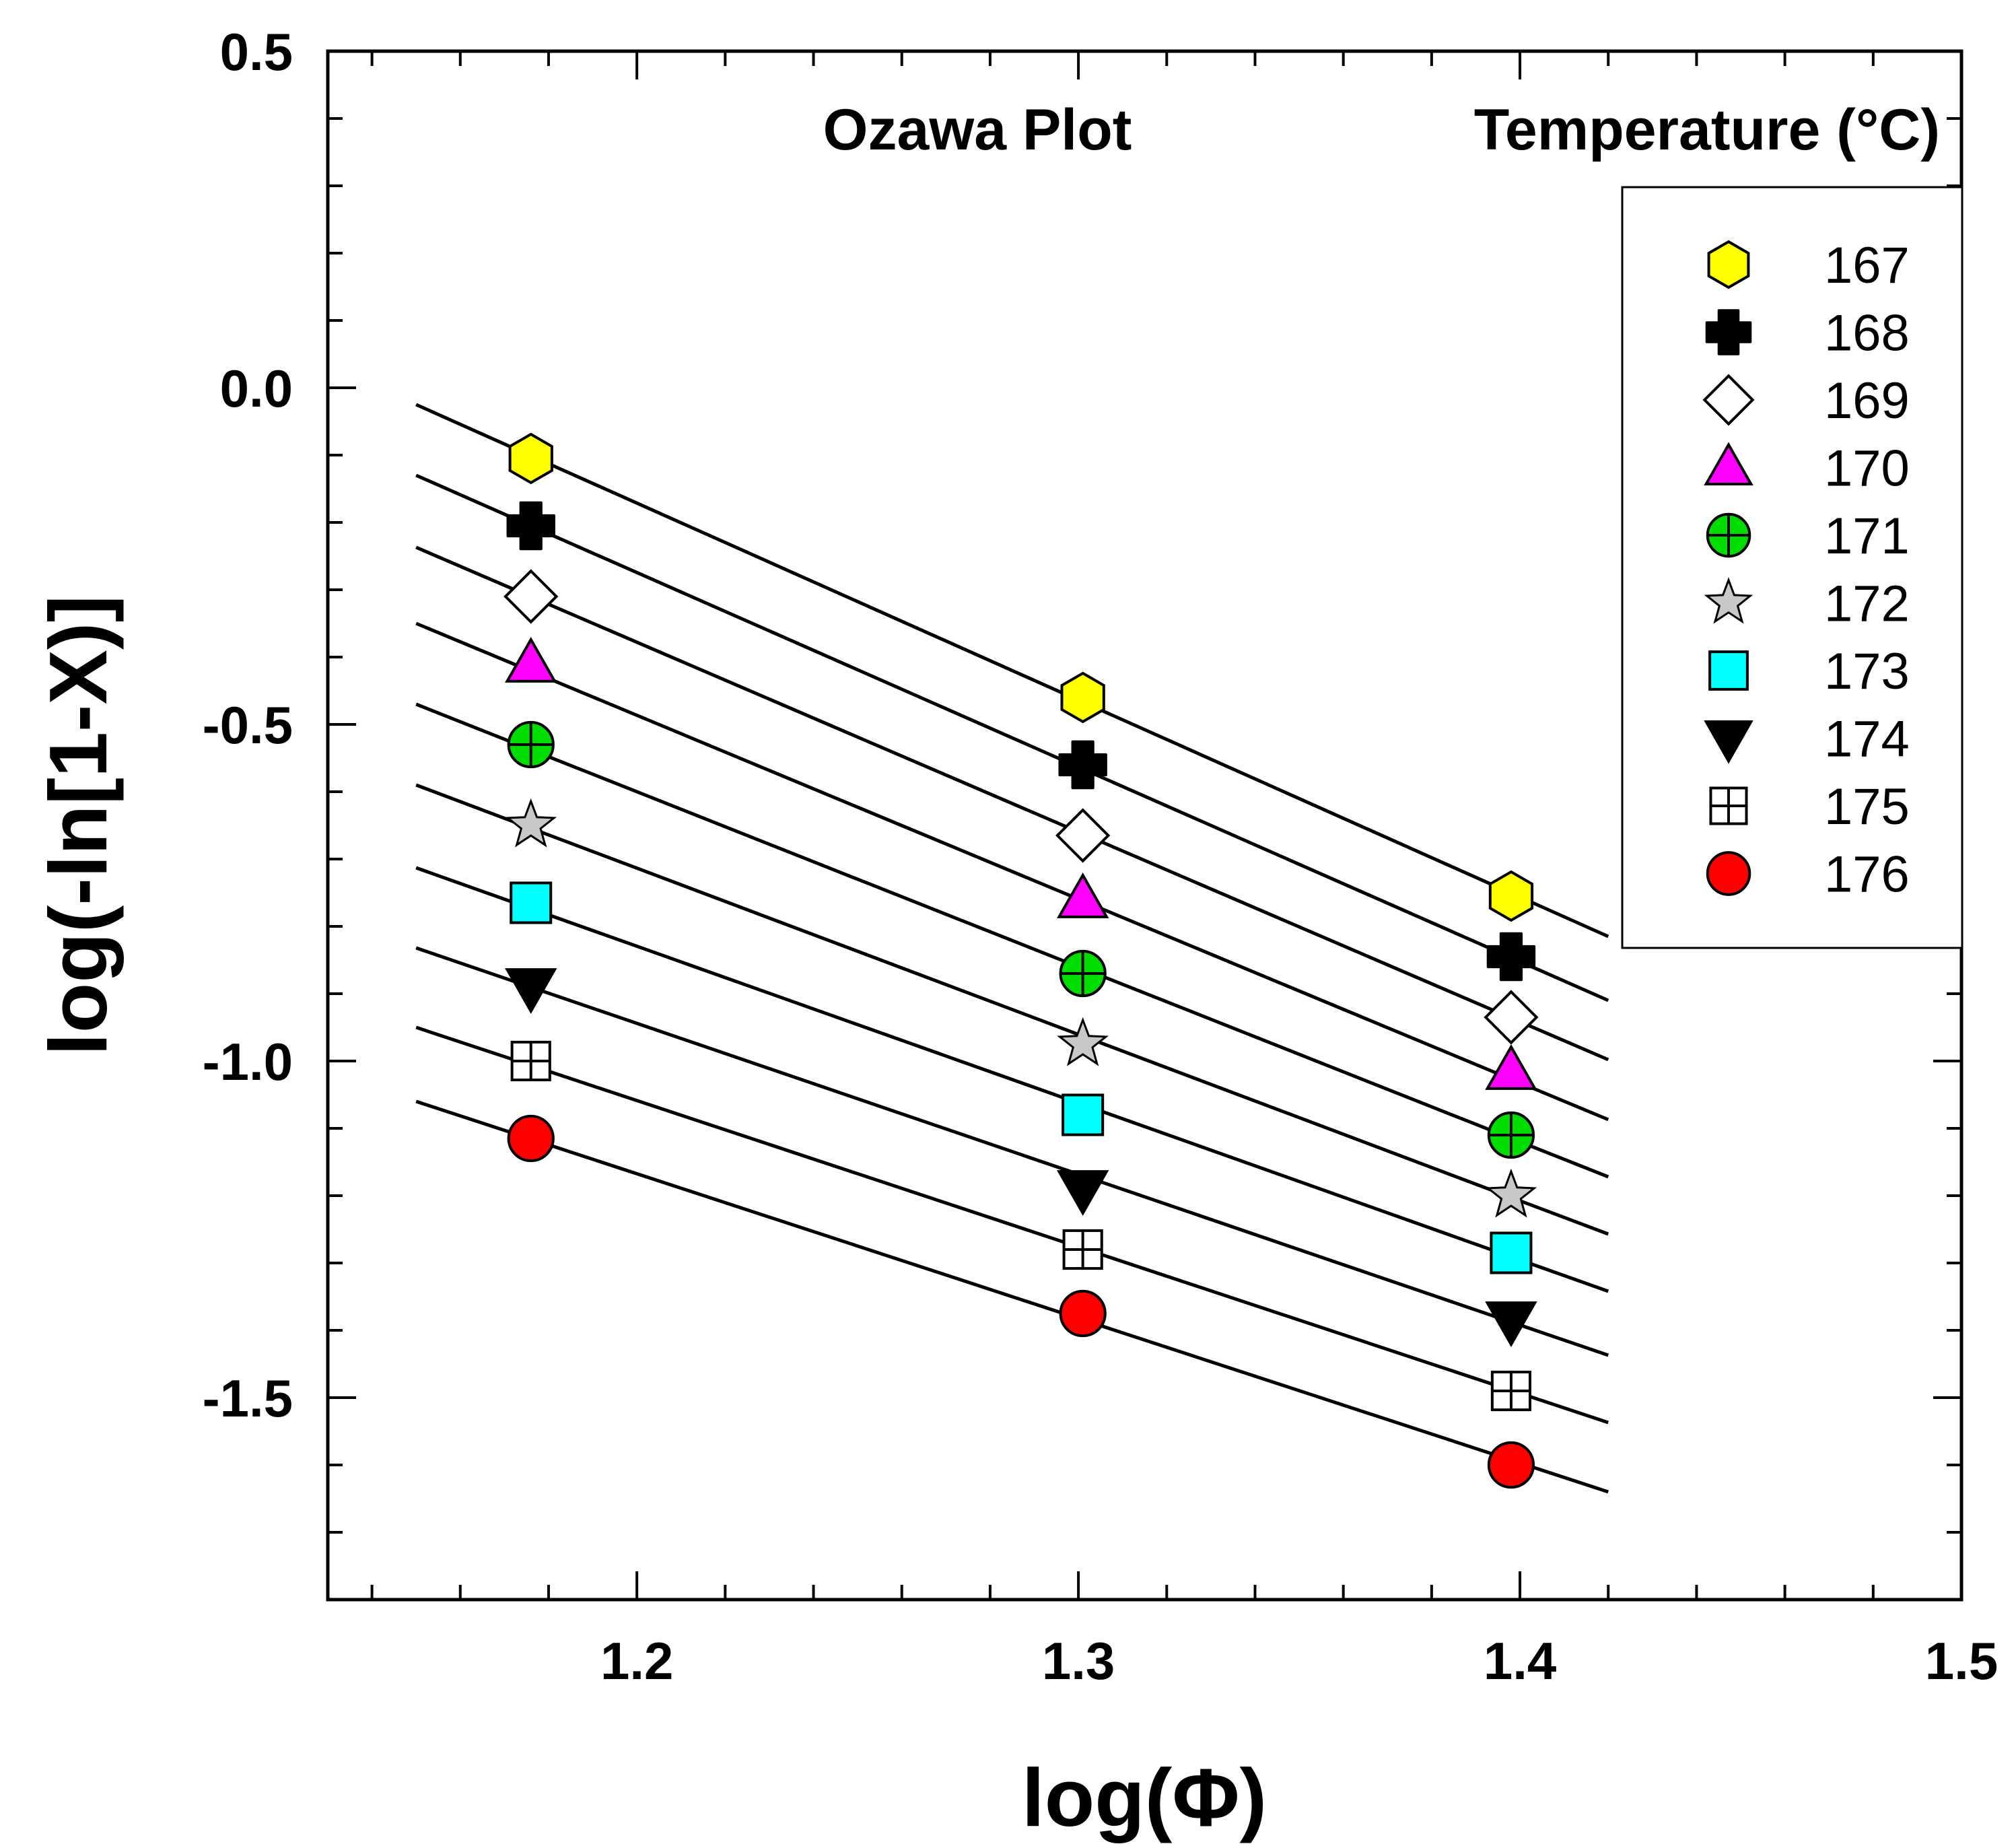  Describe the element at coordinates (78, 825) in the screenshot. I see `y-axis-title: log(-ln[1-X)]` at that location.